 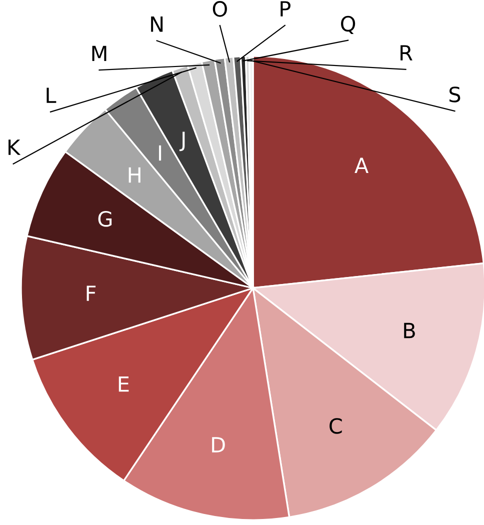 I want to click on slice-label: A, so click(x=361, y=165).